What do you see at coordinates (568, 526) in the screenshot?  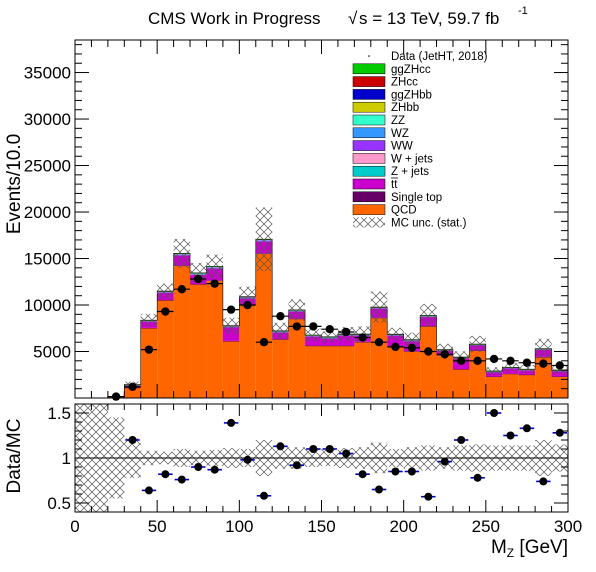 I see `x-tick-label: 300` at bounding box center [568, 526].